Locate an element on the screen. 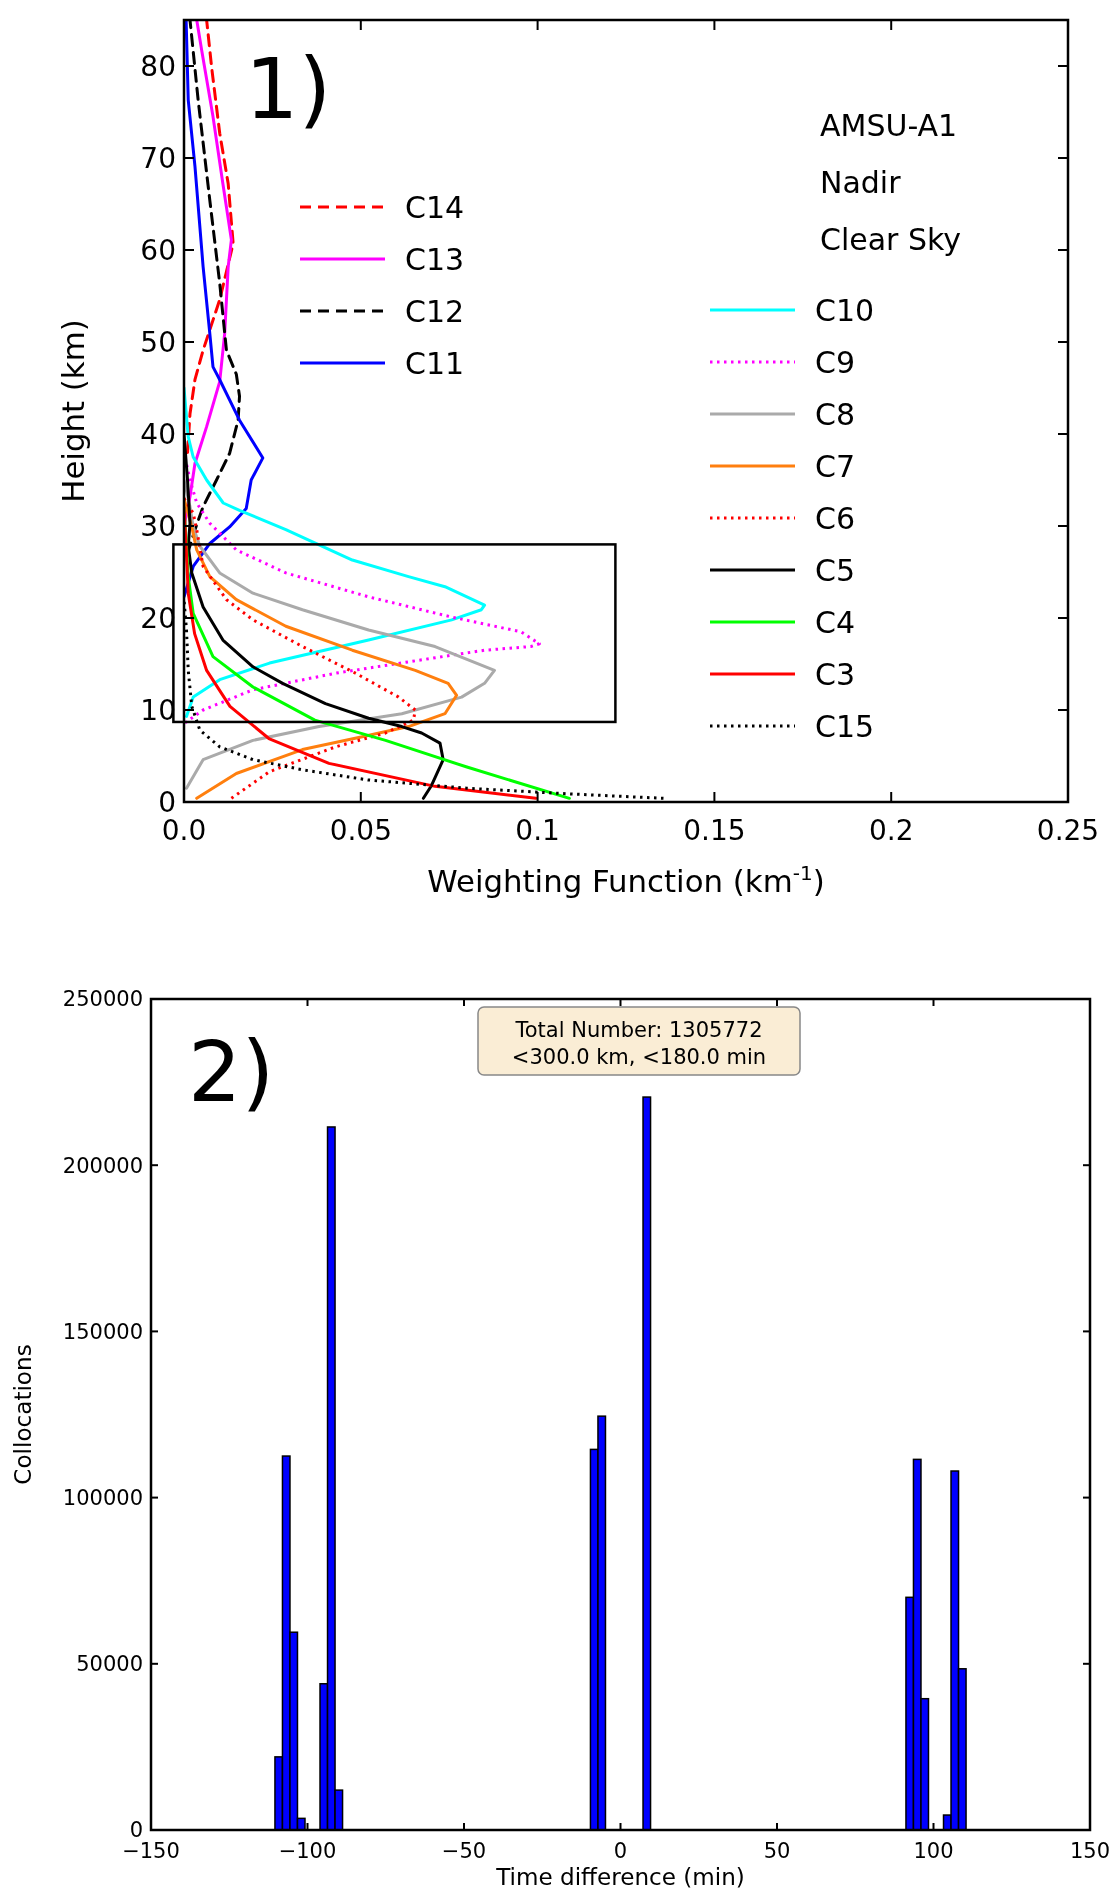 Image resolution: width=1110 pixels, height=1891 pixels. y-tick-label: 100000 is located at coordinates (102, 1497).